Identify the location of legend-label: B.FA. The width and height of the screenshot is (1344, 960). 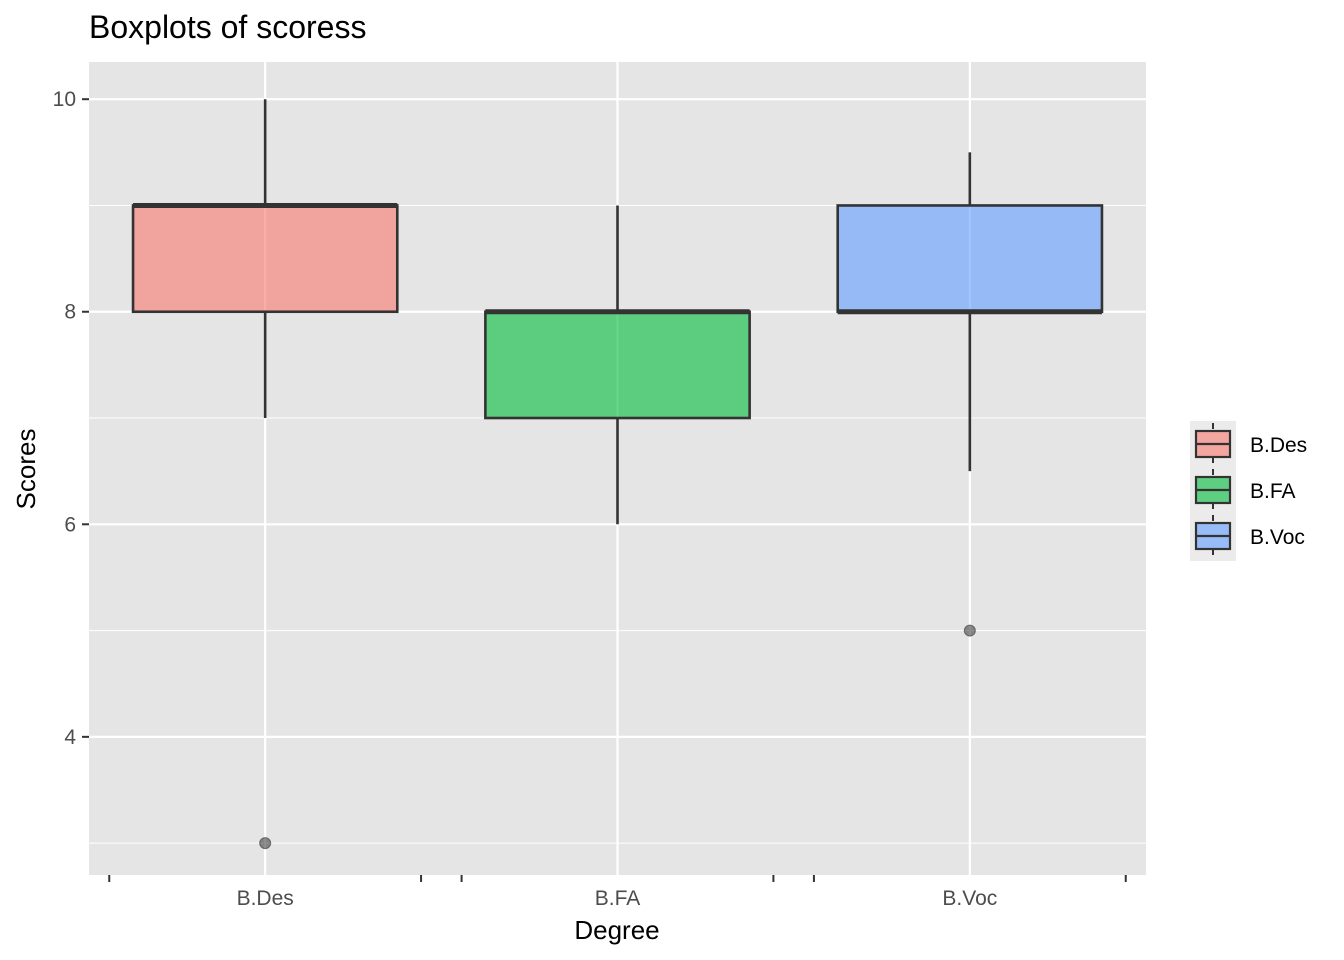
(1273, 491).